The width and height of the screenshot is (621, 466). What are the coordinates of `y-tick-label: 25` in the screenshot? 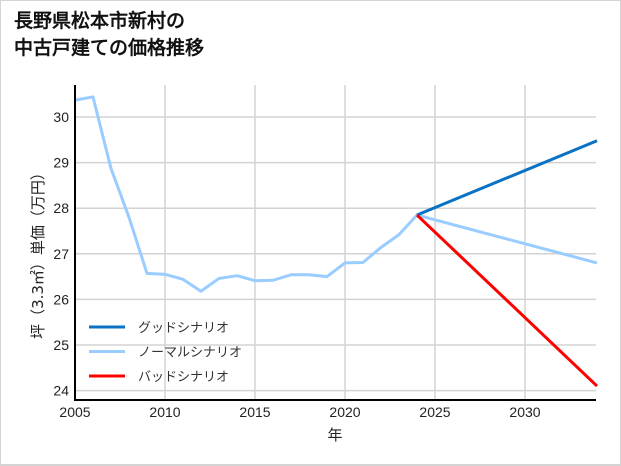 It's located at (61, 345).